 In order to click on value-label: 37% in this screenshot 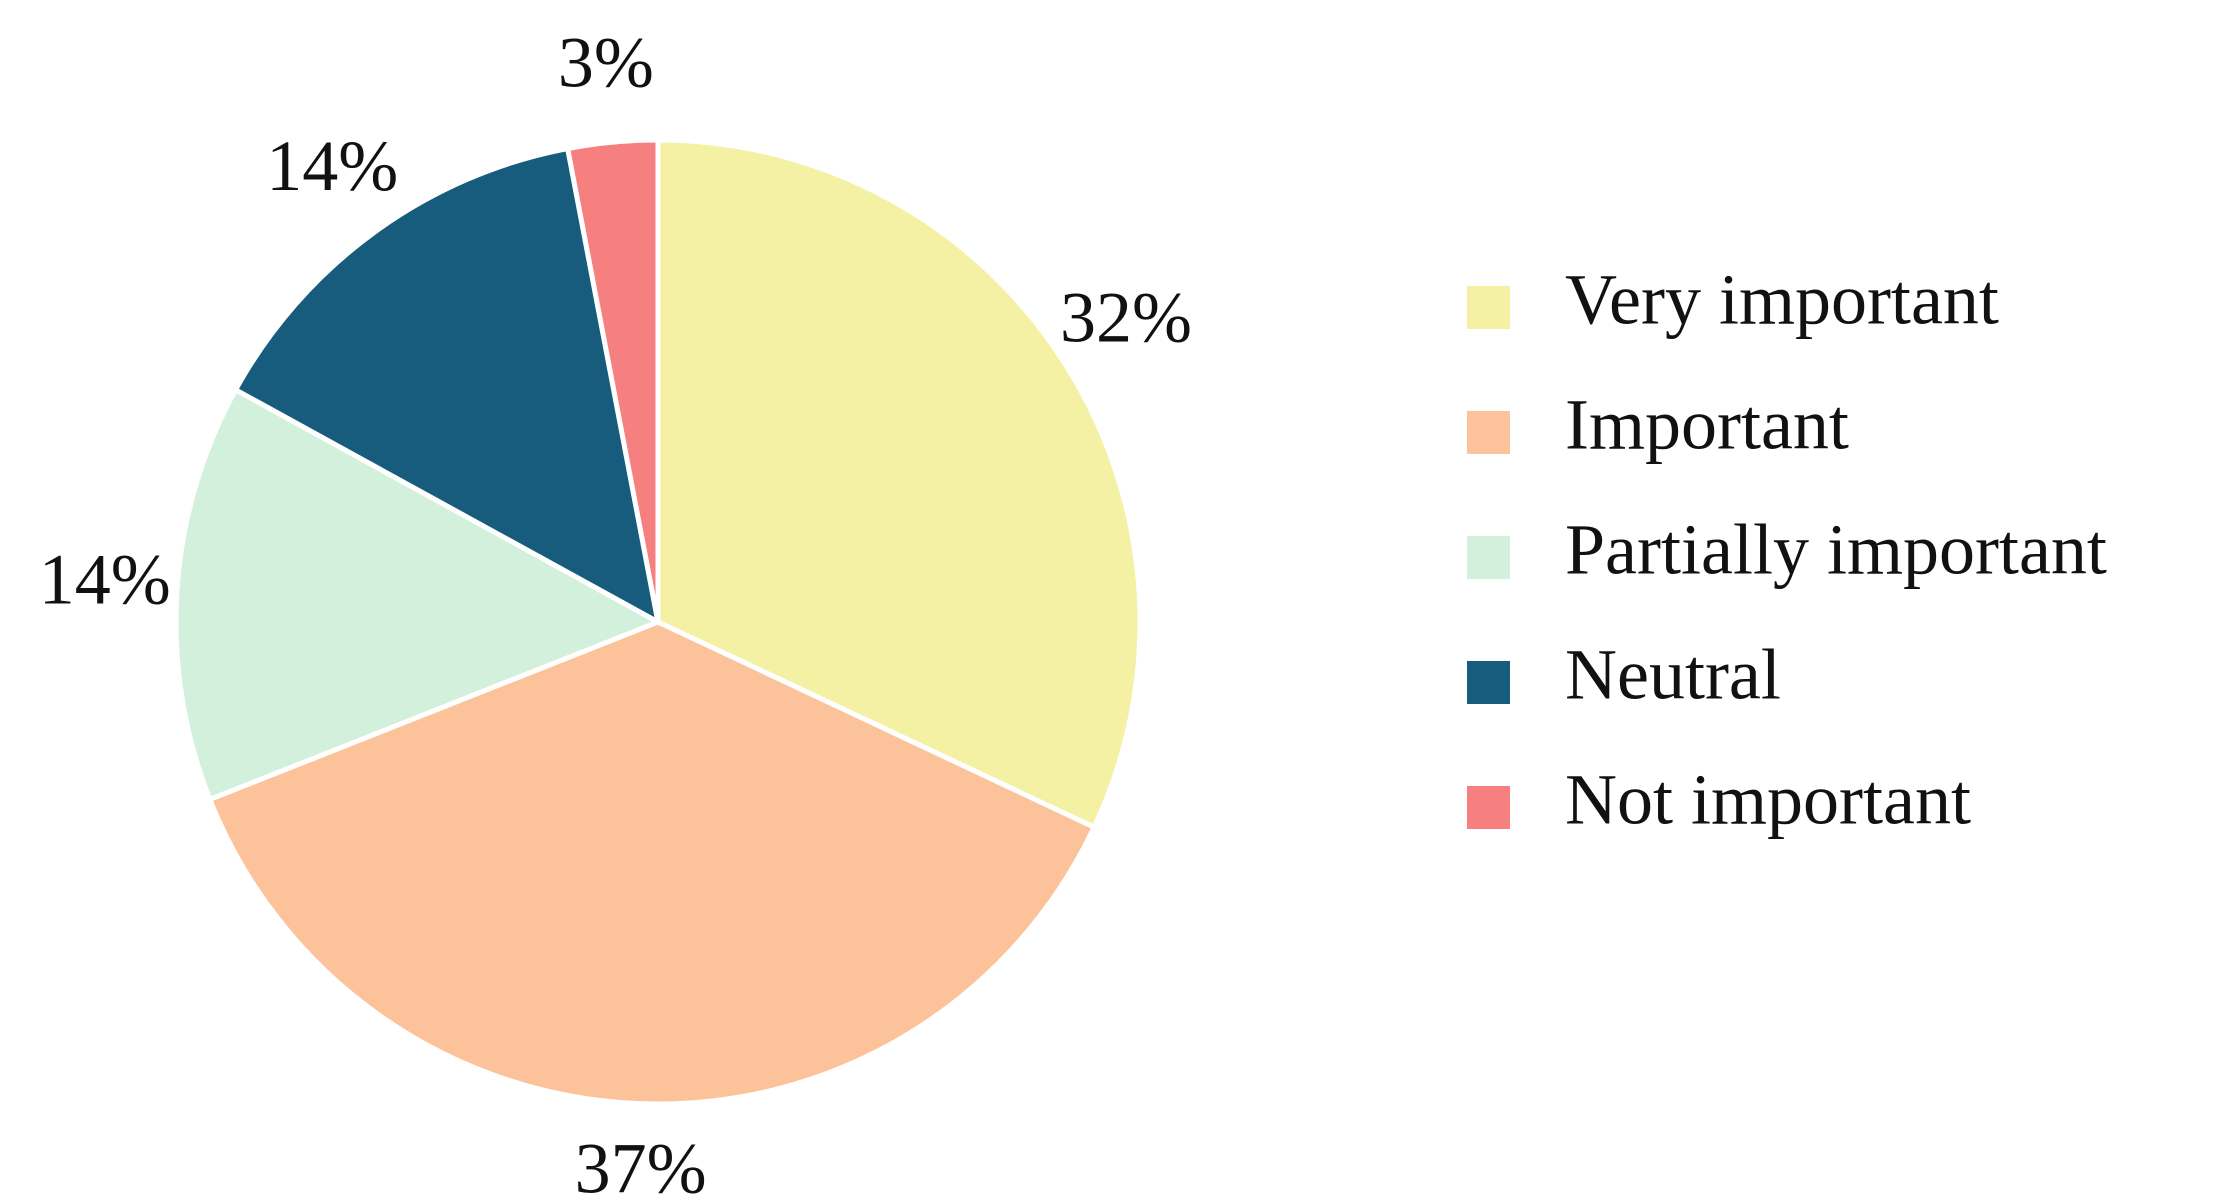, I will do `click(641, 1166)`.